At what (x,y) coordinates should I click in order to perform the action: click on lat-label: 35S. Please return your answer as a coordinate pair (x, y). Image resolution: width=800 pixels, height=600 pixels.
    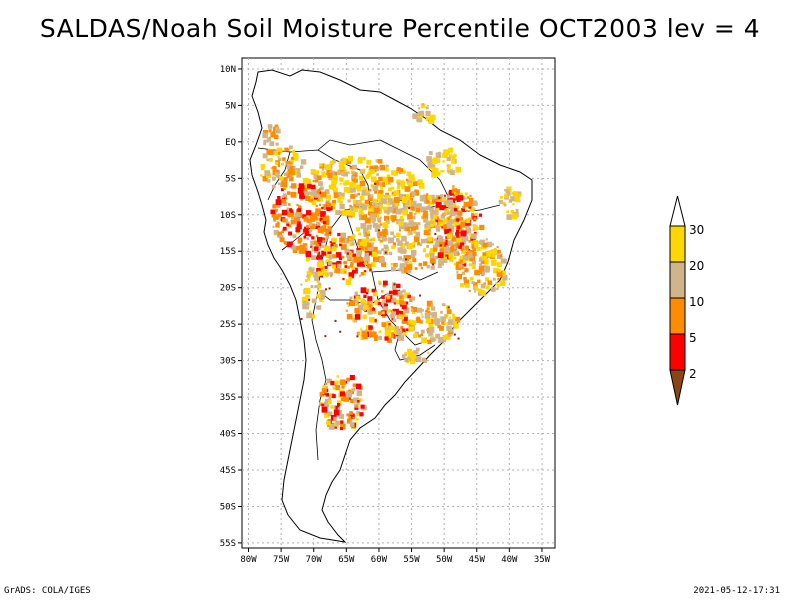
    Looking at the image, I should click on (228, 398).